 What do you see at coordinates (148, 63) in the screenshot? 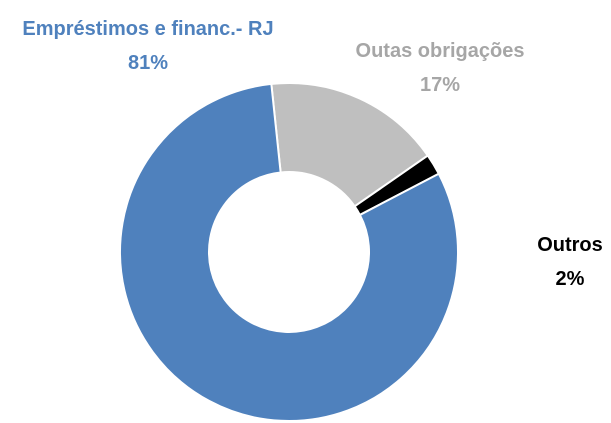
I see `value-label: 81%` at bounding box center [148, 63].